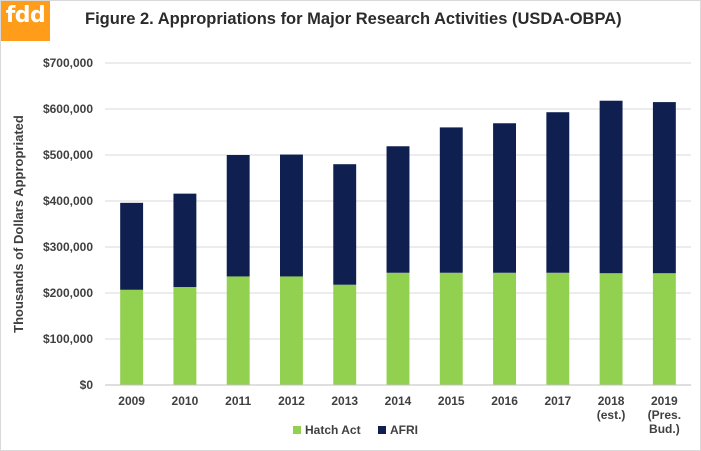 The width and height of the screenshot is (701, 451). What do you see at coordinates (68, 247) in the screenshot?
I see `y-tick-label: $300,000` at bounding box center [68, 247].